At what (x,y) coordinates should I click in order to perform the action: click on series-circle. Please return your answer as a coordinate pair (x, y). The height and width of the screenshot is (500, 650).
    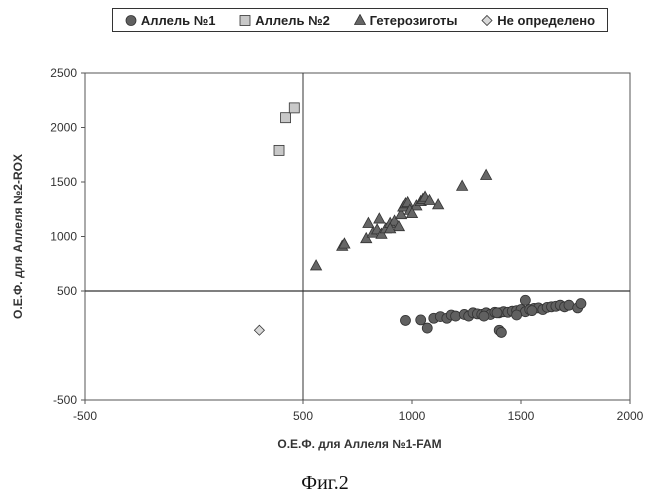
    Looking at the image, I should click on (492, 316).